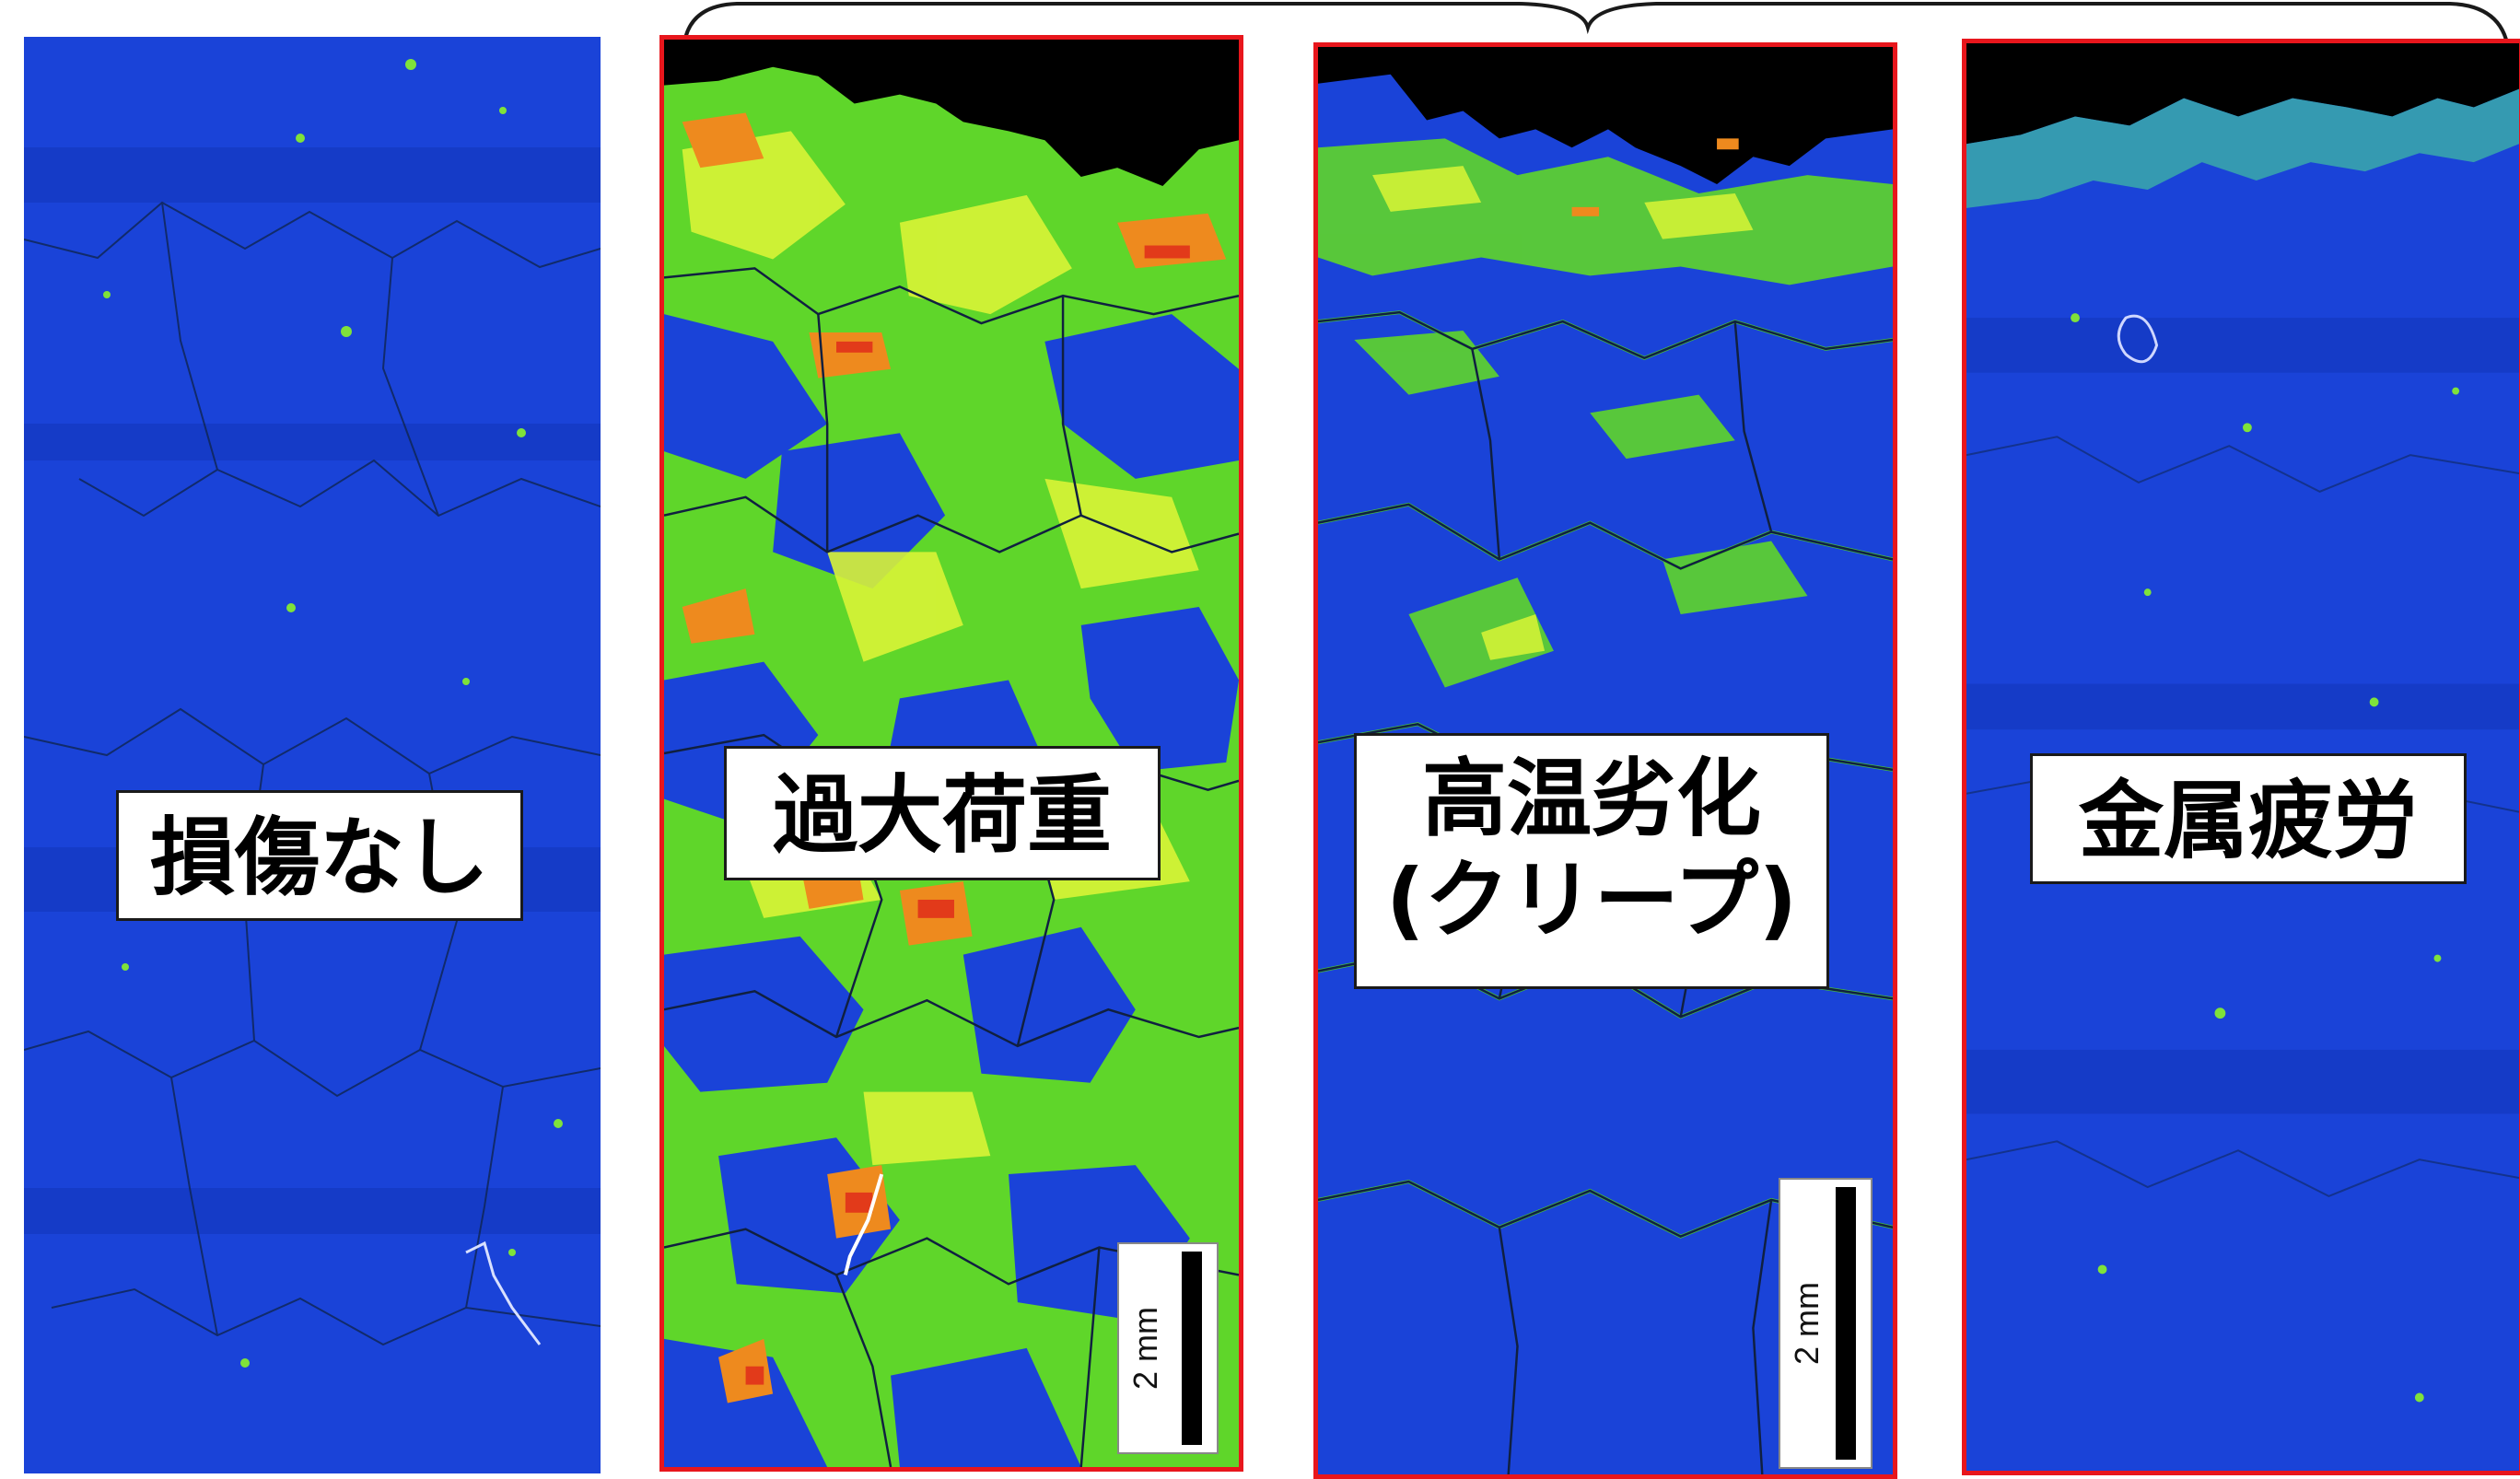  I want to click on label-undamaged: 損傷なし, so click(319, 855).